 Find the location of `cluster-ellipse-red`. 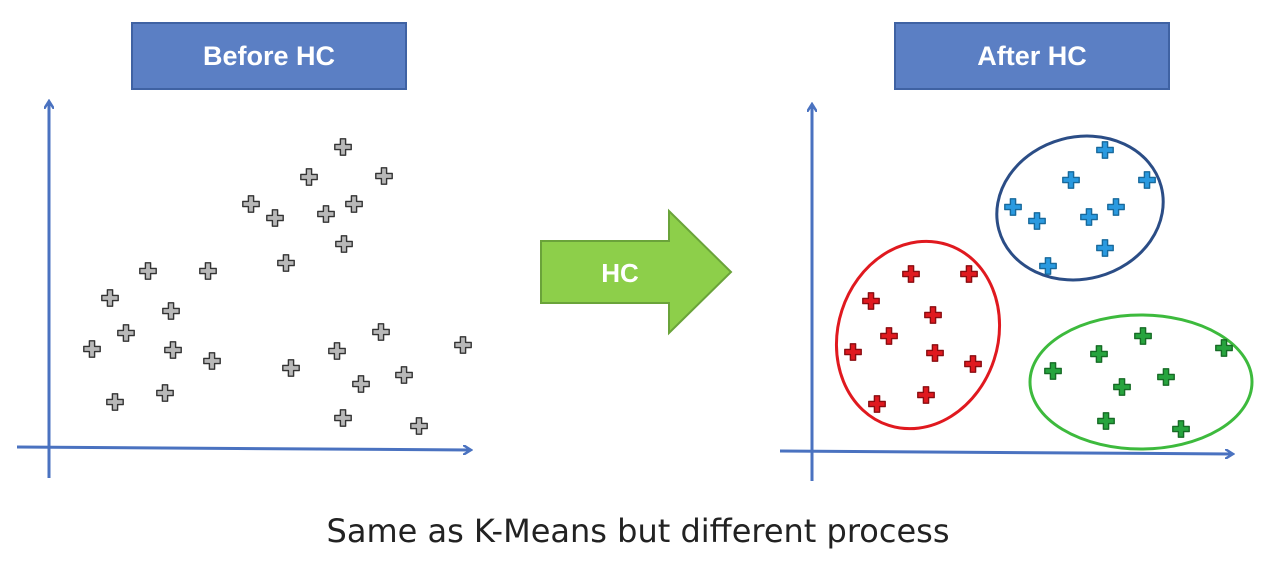

cluster-ellipse-red is located at coordinates (918, 335).